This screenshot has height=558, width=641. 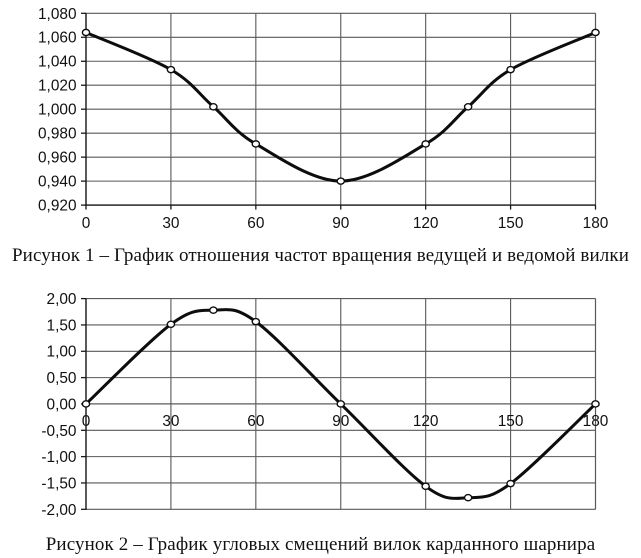 I want to click on y-tick-label: 1,00, so click(x=62, y=352).